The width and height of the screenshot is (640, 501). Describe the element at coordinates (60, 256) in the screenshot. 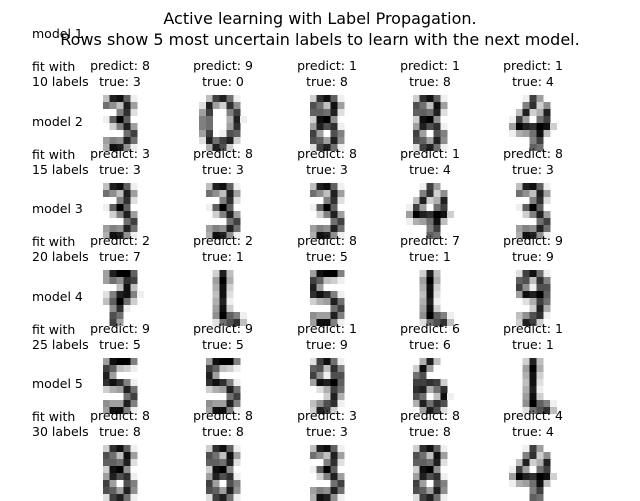

I see `fit-label-line: 20 labels` at that location.